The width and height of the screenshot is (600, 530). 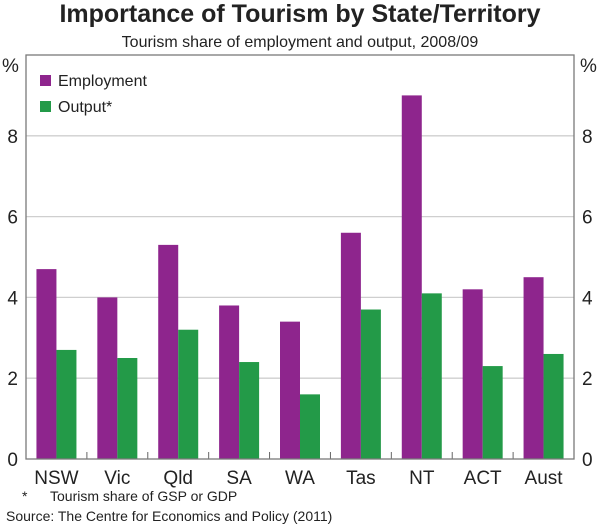 What do you see at coordinates (25, 496) in the screenshot?
I see `footnote-marker: *` at bounding box center [25, 496].